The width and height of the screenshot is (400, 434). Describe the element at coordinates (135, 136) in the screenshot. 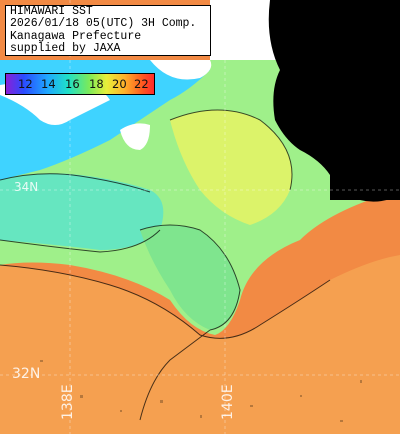

I see `land-mid` at that location.